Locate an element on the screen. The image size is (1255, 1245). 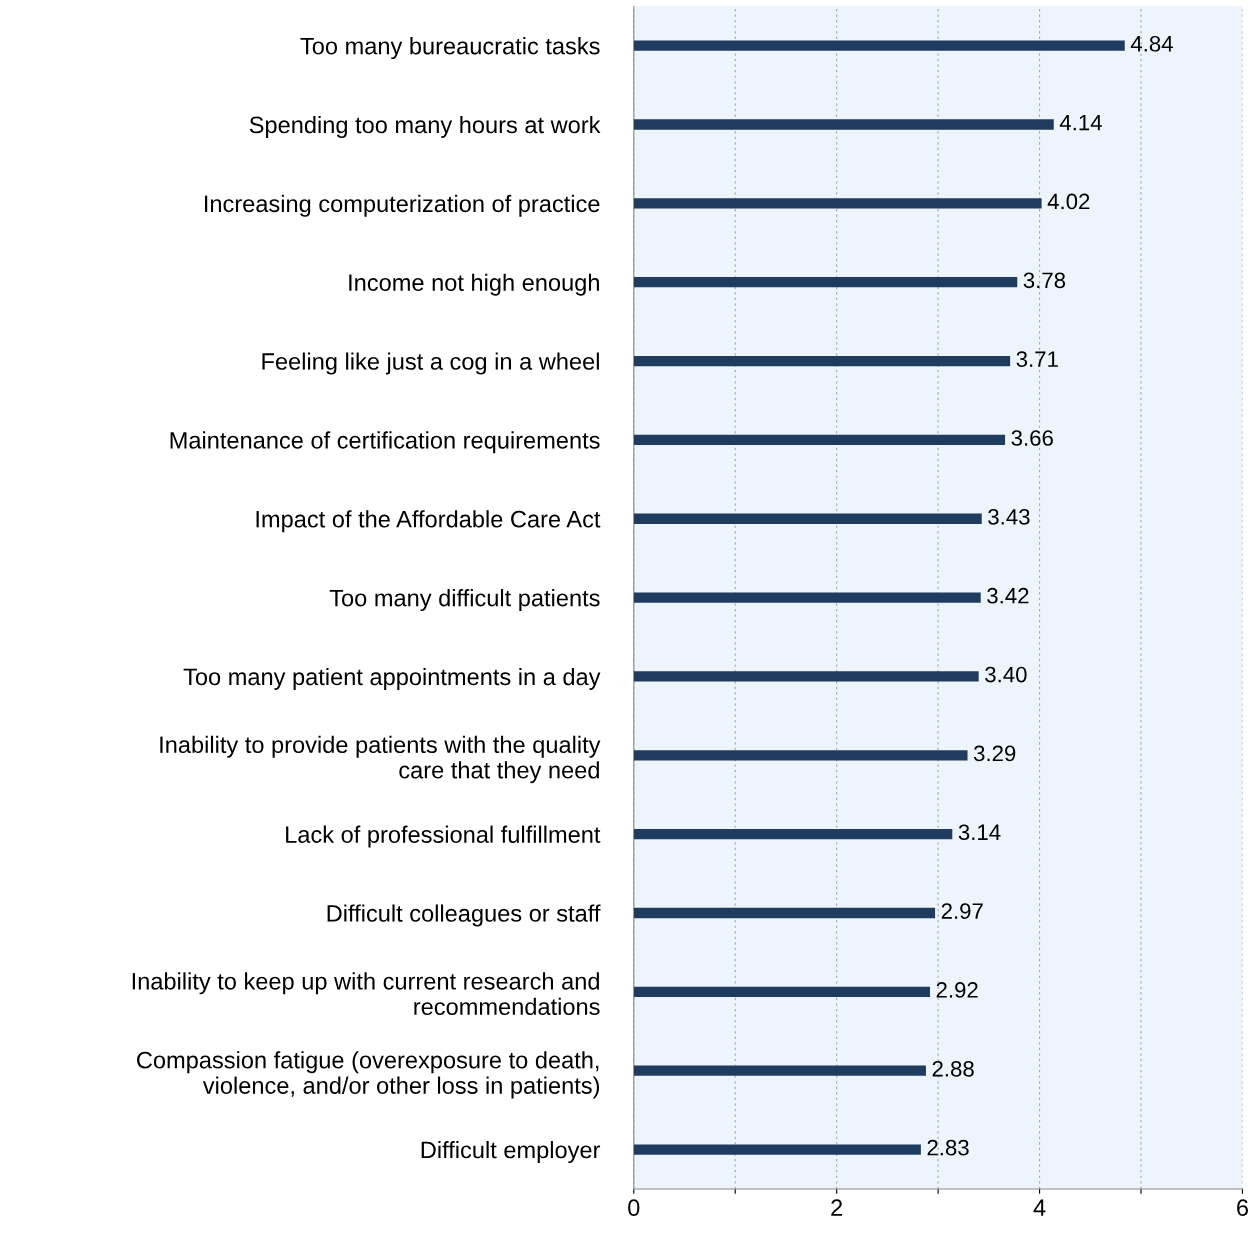
data-label: 4.02 is located at coordinates (1068, 201).